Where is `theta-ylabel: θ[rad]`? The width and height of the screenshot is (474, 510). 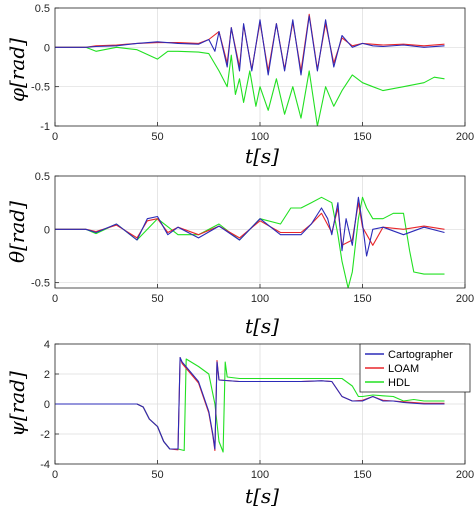
theta-ylabel: θ[rad] is located at coordinates (17, 232).